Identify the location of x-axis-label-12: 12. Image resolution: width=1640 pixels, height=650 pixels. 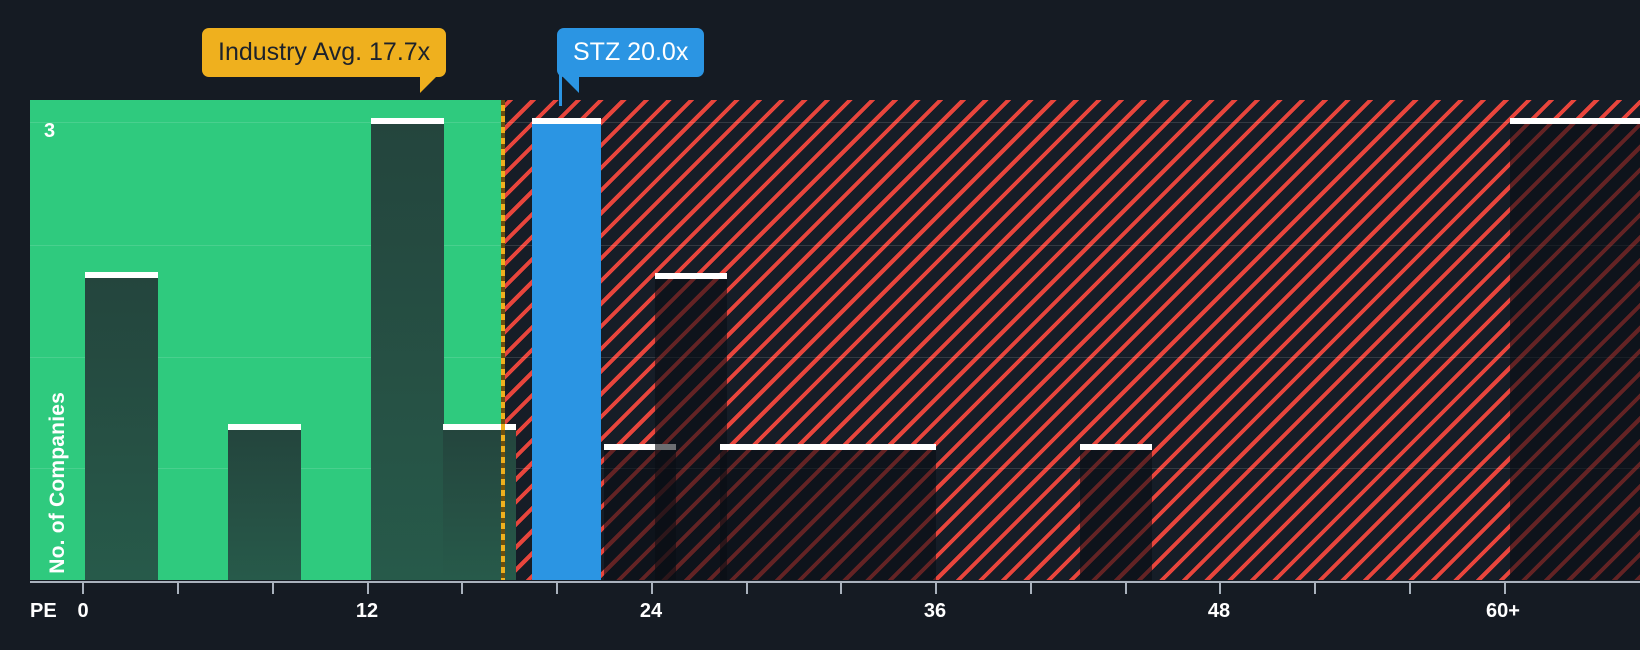
(367, 611).